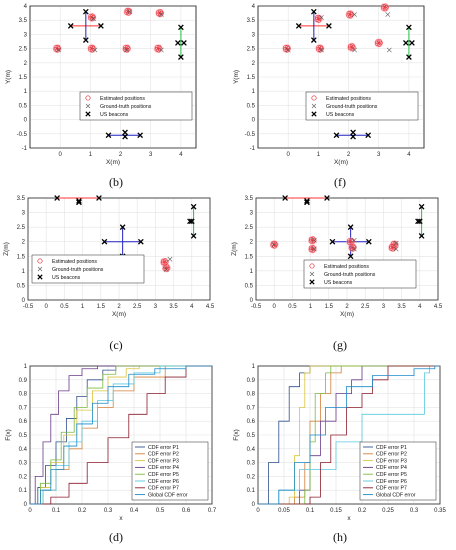  Describe the element at coordinates (284, 511) in the screenshot. I see `x-tick-label: 0.05` at that location.